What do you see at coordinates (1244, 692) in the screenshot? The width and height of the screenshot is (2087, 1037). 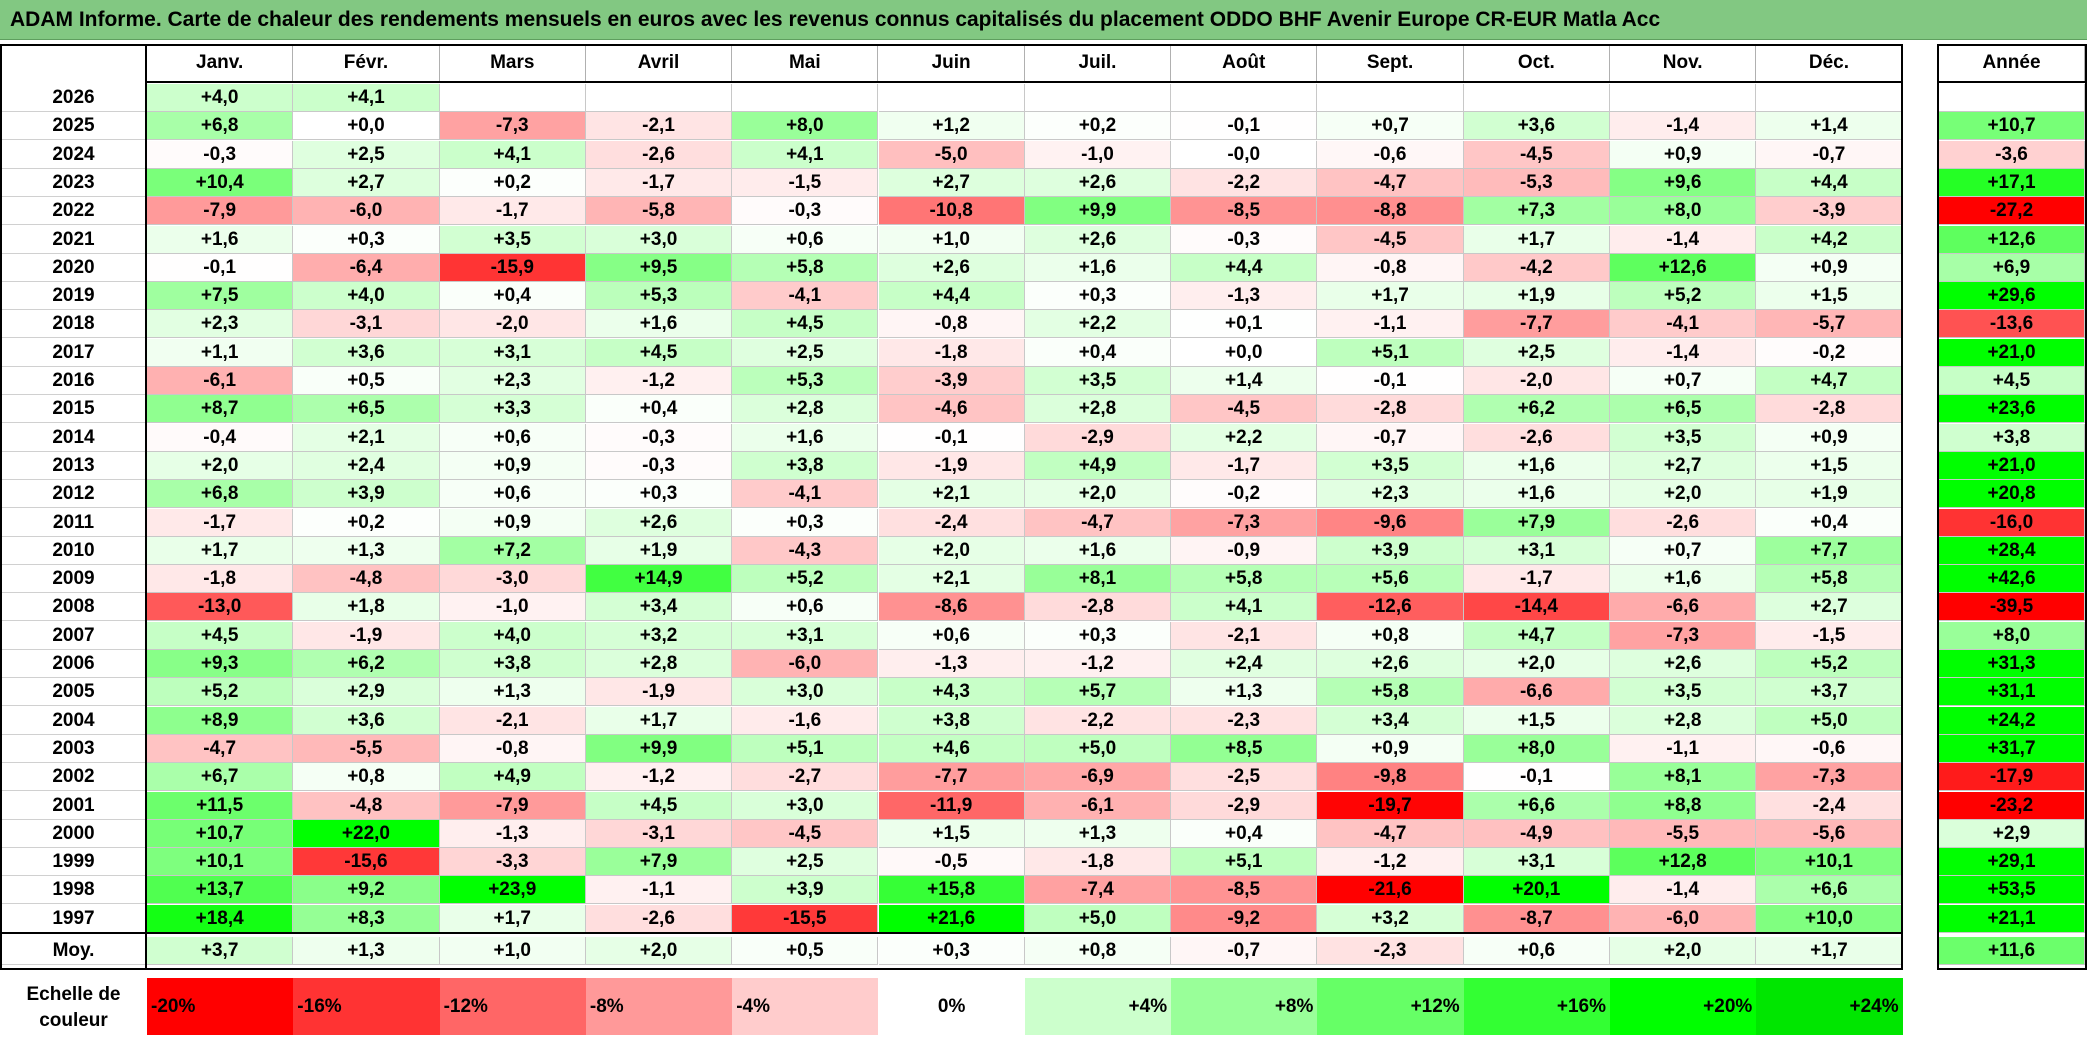 I see `heatmap-cell: +1,3` at bounding box center [1244, 692].